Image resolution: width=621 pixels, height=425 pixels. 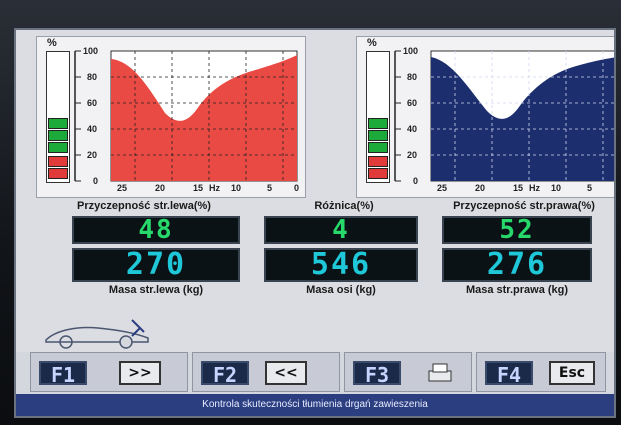 What do you see at coordinates (412, 155) in the screenshot?
I see `right-y-tick: 20` at bounding box center [412, 155].